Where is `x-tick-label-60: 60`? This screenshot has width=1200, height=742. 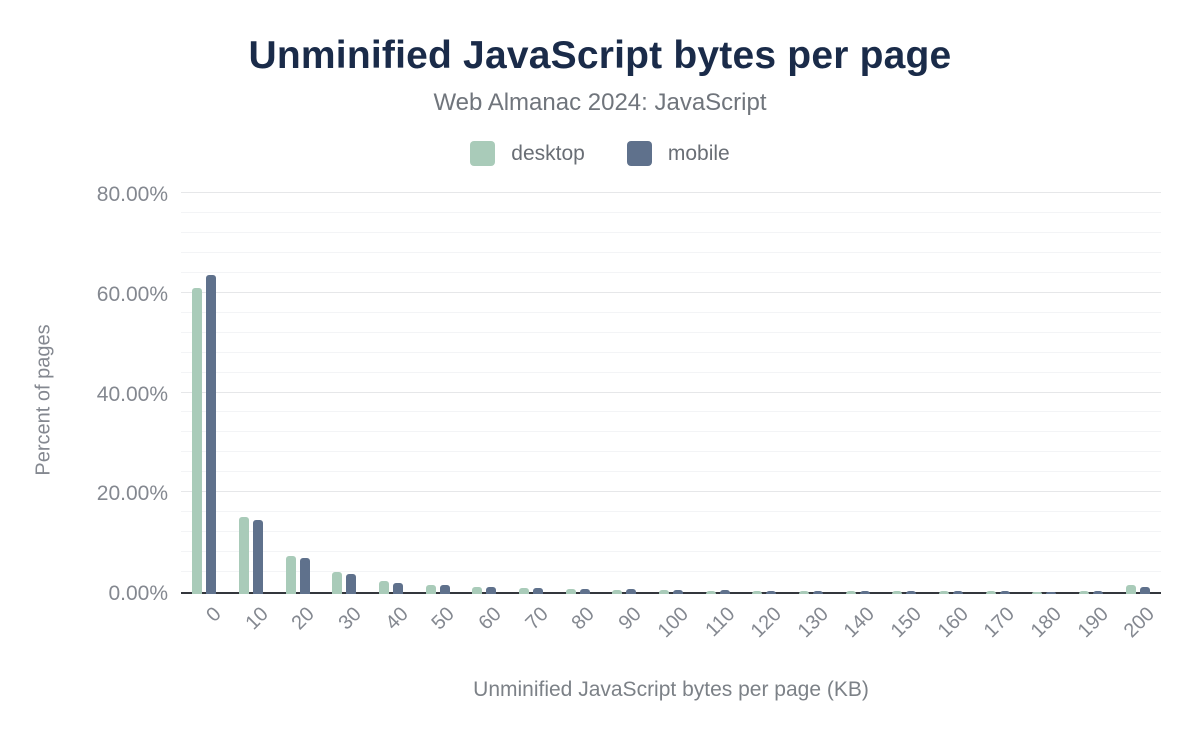
x-tick-label-60: 60 is located at coordinates (490, 619).